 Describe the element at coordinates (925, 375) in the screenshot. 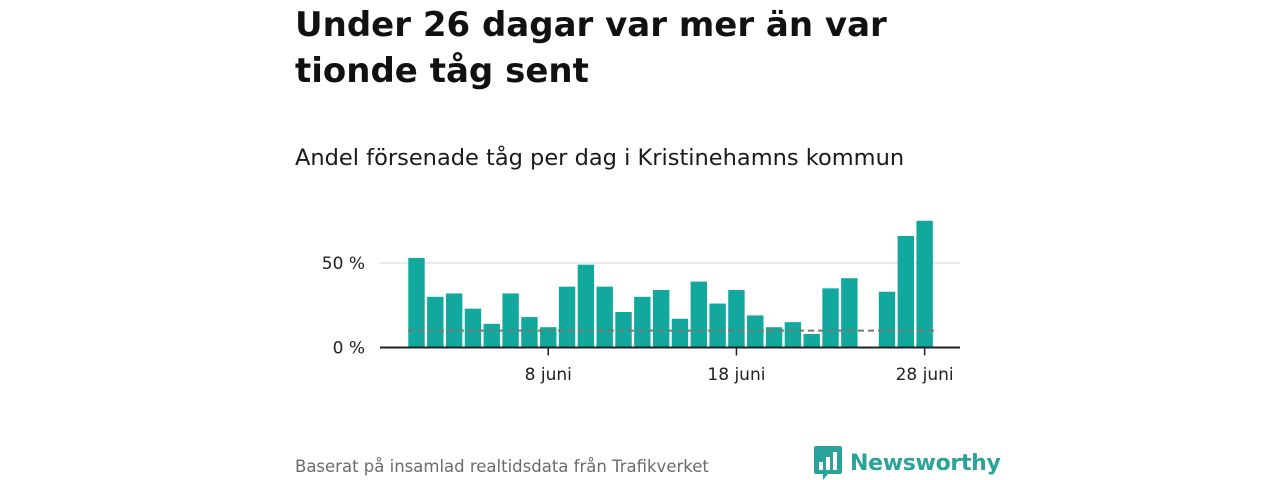

I see `x-tick-label: 28 juni` at that location.